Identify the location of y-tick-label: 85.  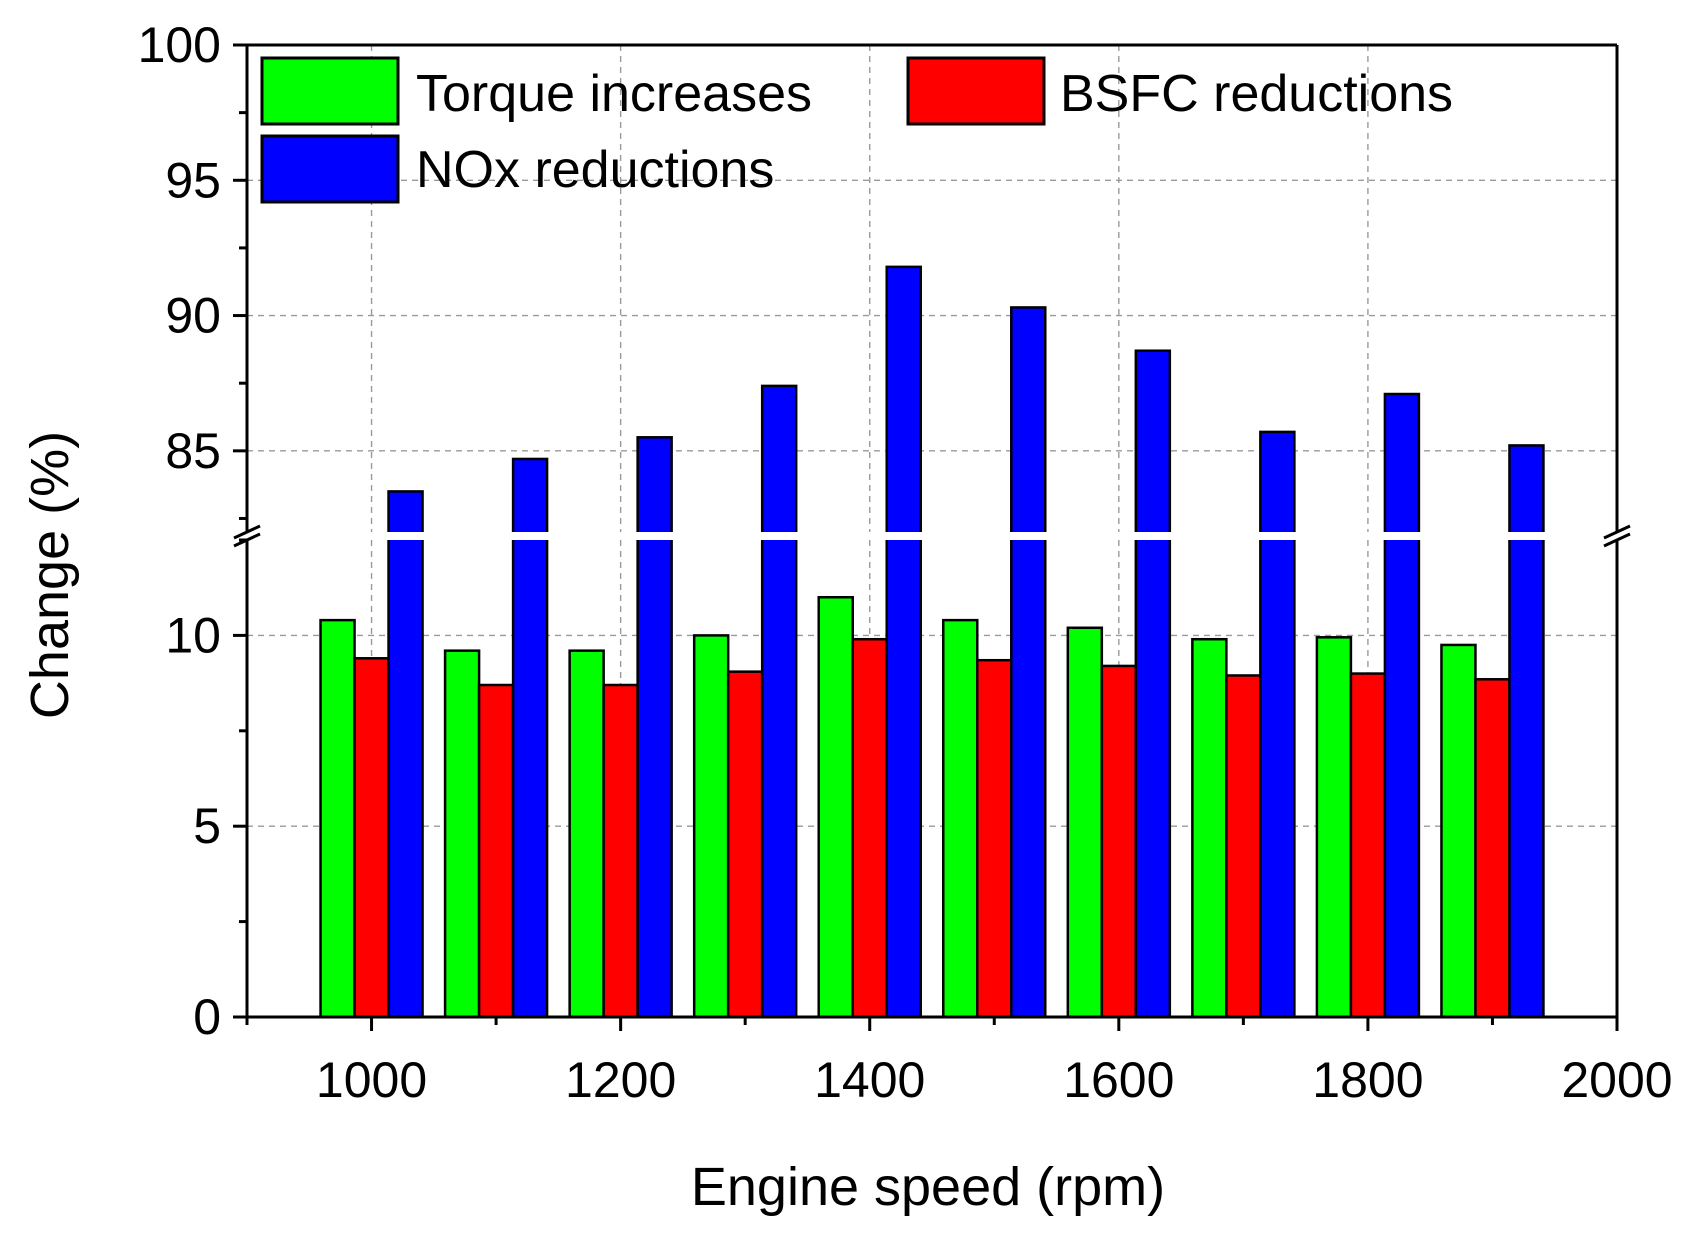
(193, 451).